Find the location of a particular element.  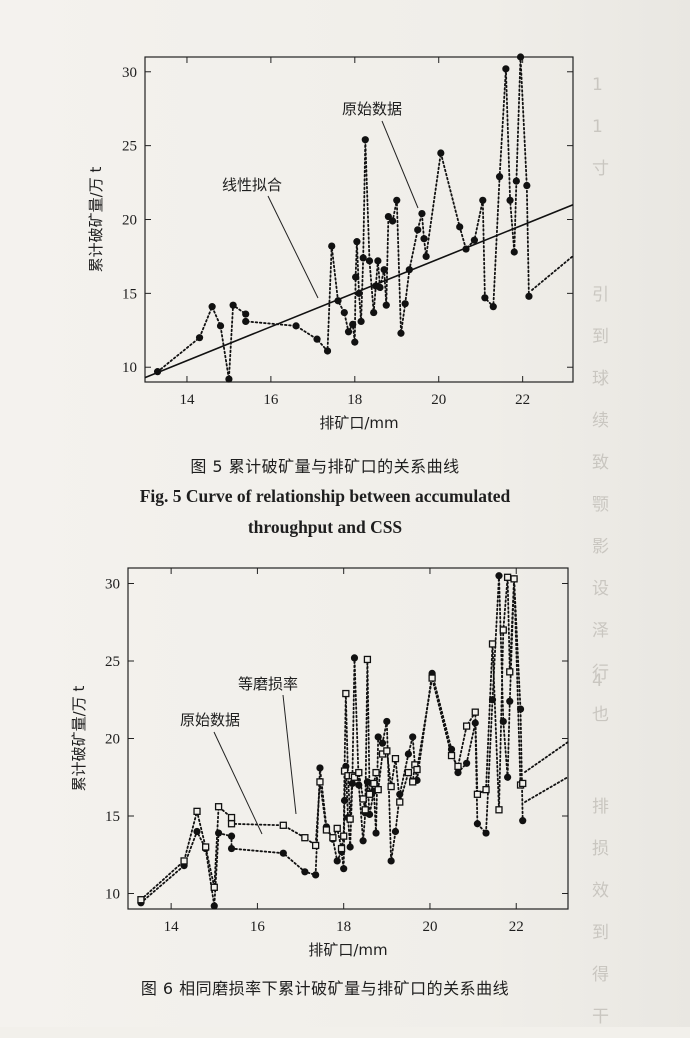

bleed-char: 损 is located at coordinates (600, 849).